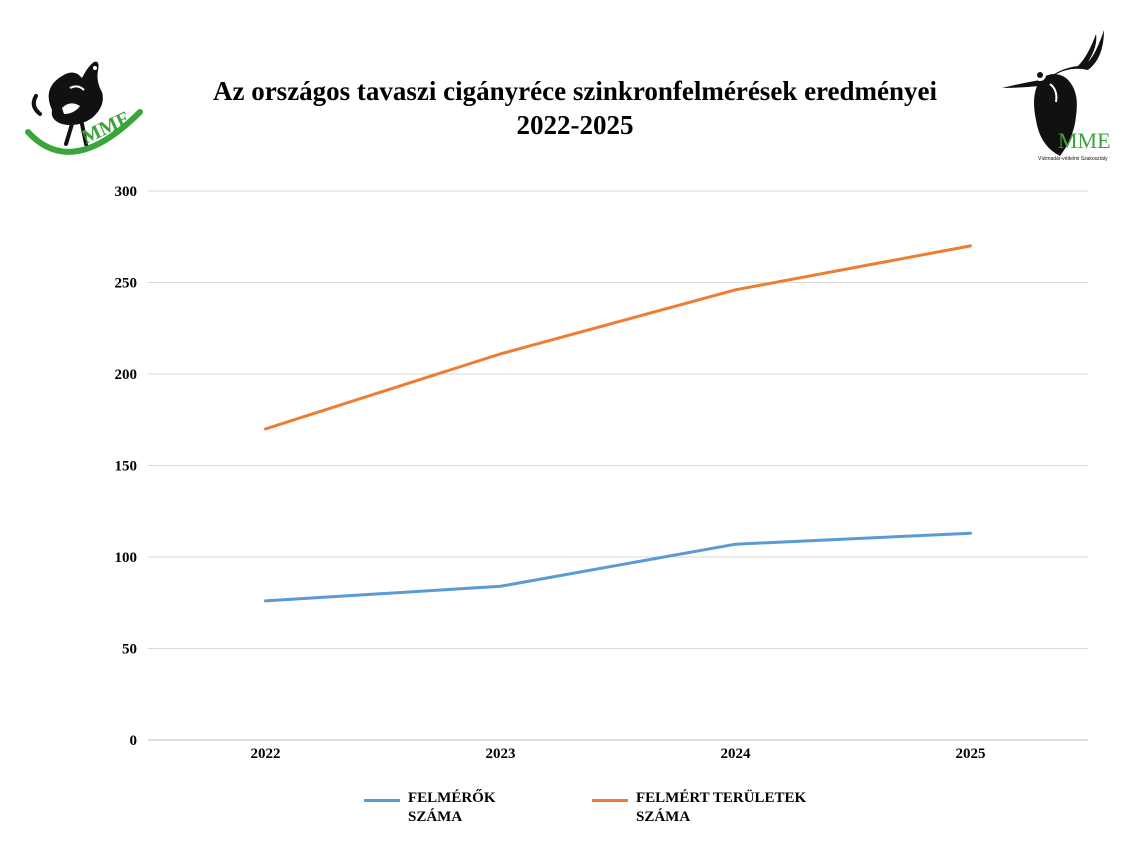 Image resolution: width=1140 pixels, height=855 pixels. I want to click on x-tick-label: 2022, so click(266, 754).